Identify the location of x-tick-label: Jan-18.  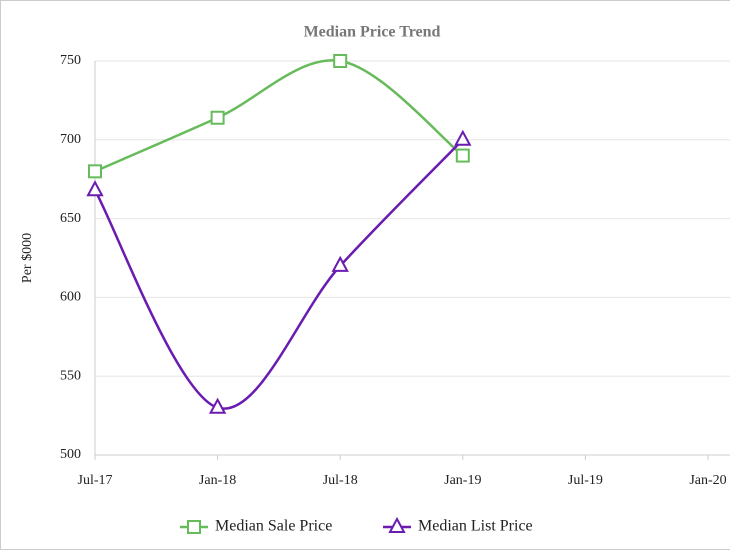
(217, 480).